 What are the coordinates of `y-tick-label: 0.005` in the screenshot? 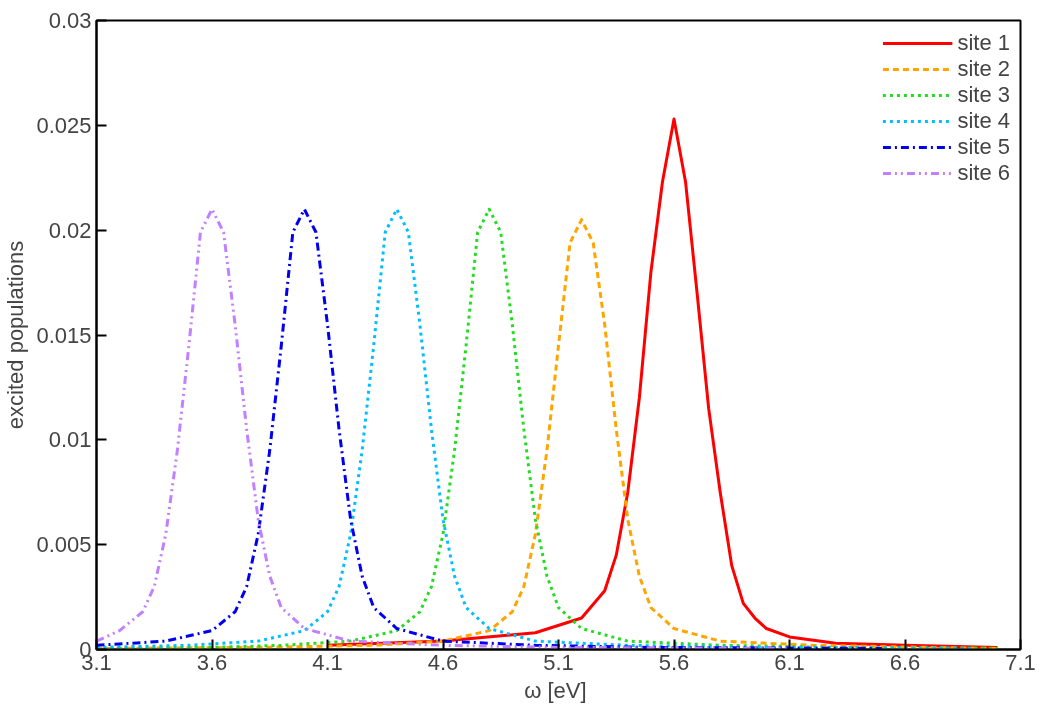 It's located at (64, 545).